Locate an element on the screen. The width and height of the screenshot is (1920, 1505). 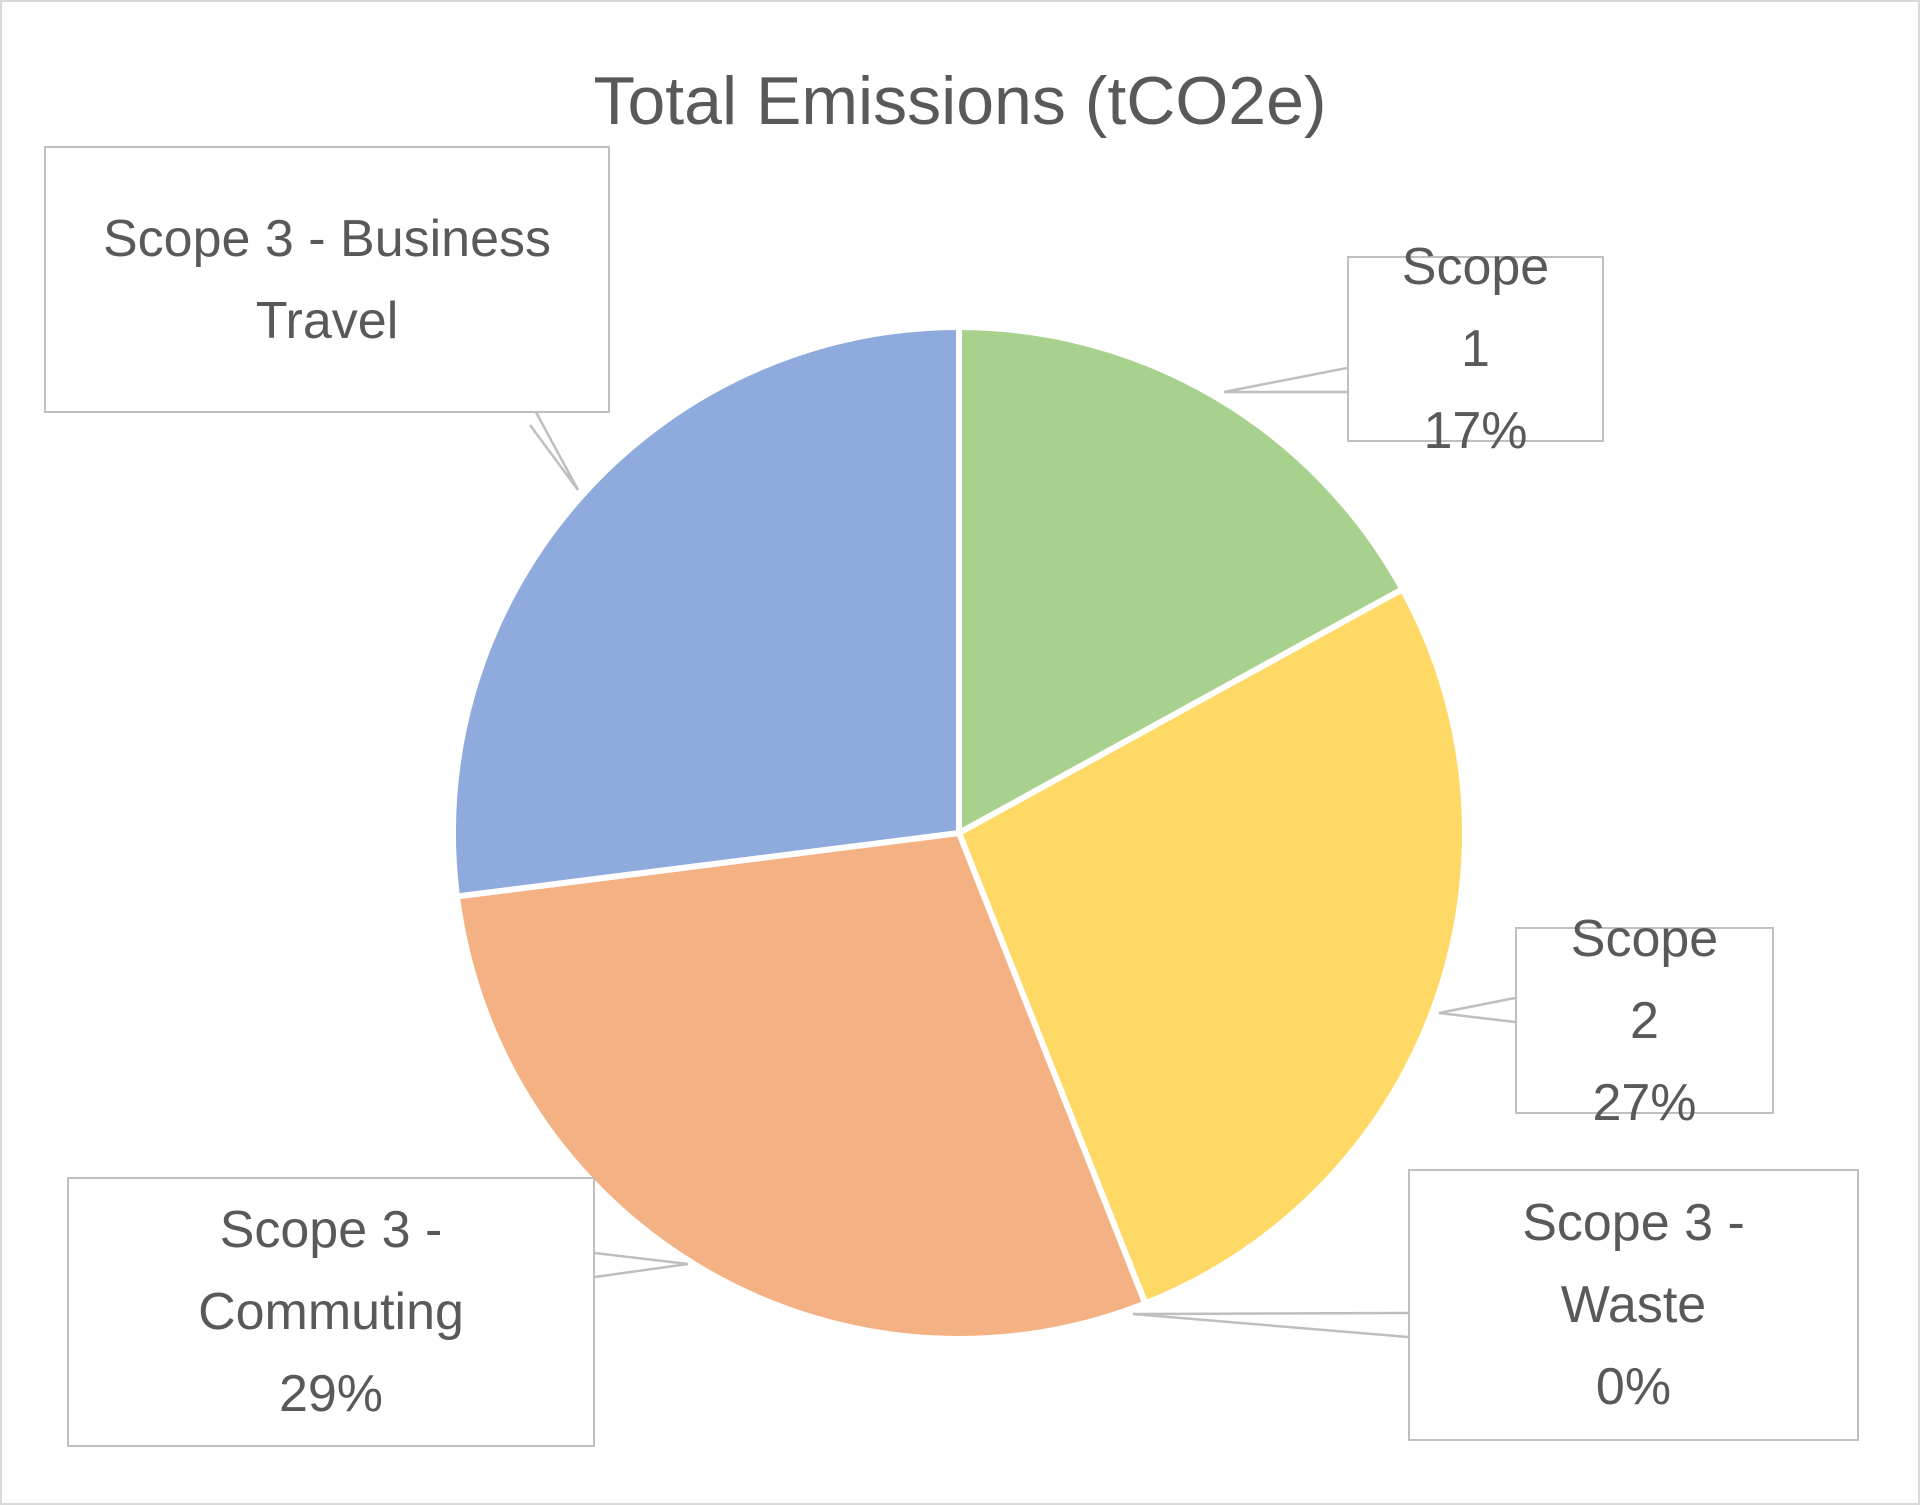
data-label: Scope 3 - Waste 0% is located at coordinates (1633, 1305).